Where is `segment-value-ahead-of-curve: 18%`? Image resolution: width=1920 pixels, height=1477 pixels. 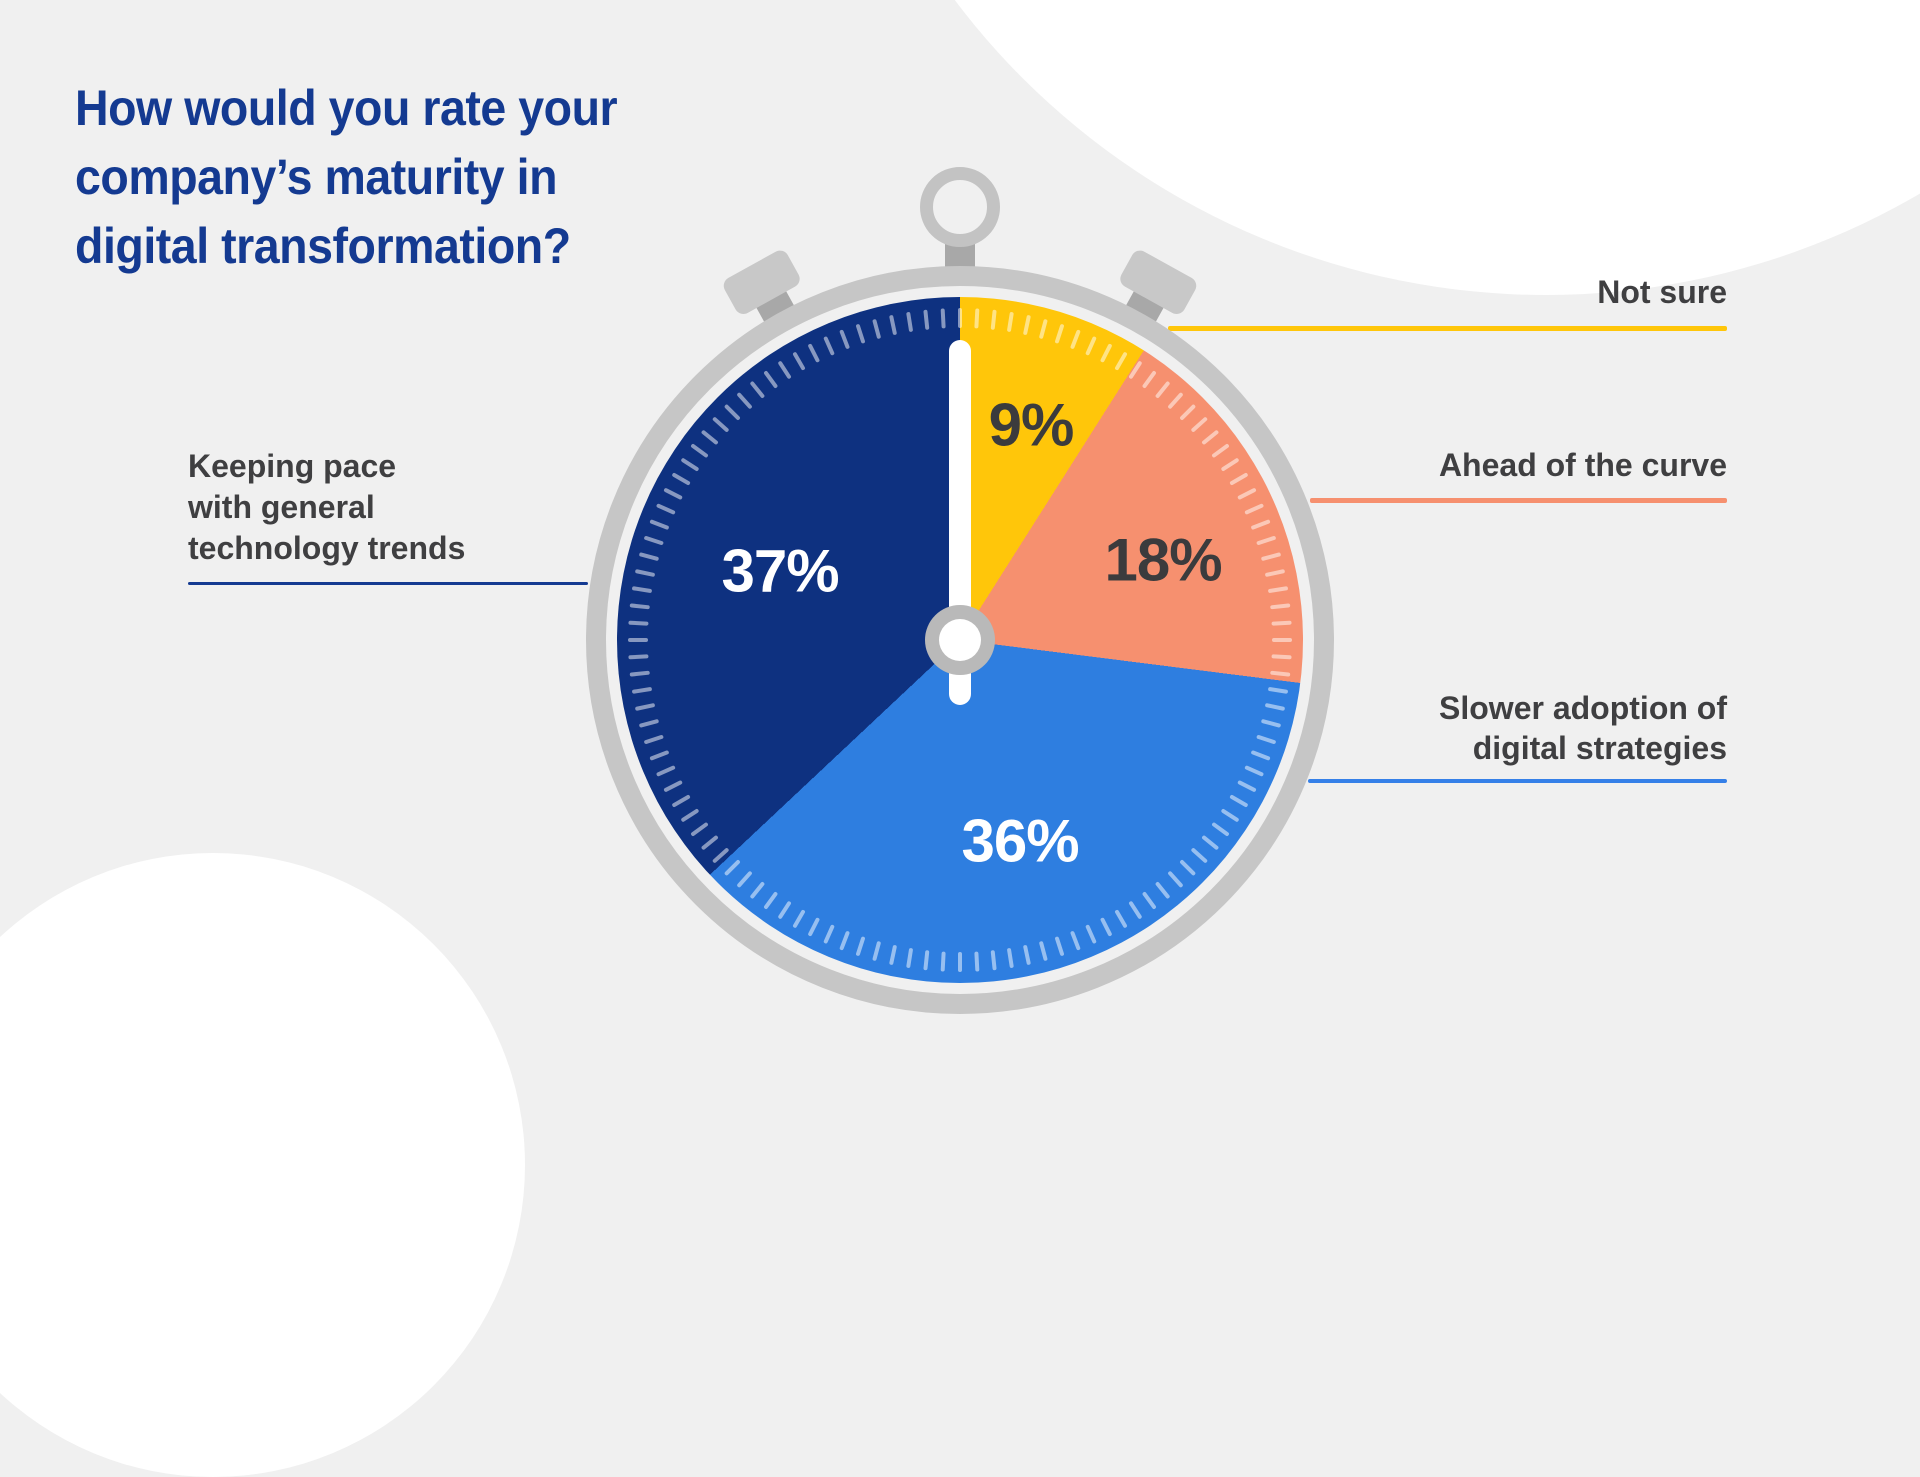
segment-value-ahead-of-curve: 18% is located at coordinates (1163, 560).